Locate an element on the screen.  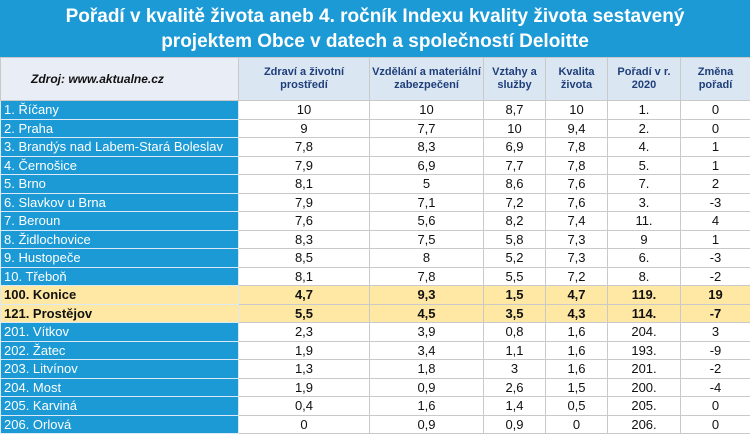
table-cell: 3,9 is located at coordinates (427, 332).